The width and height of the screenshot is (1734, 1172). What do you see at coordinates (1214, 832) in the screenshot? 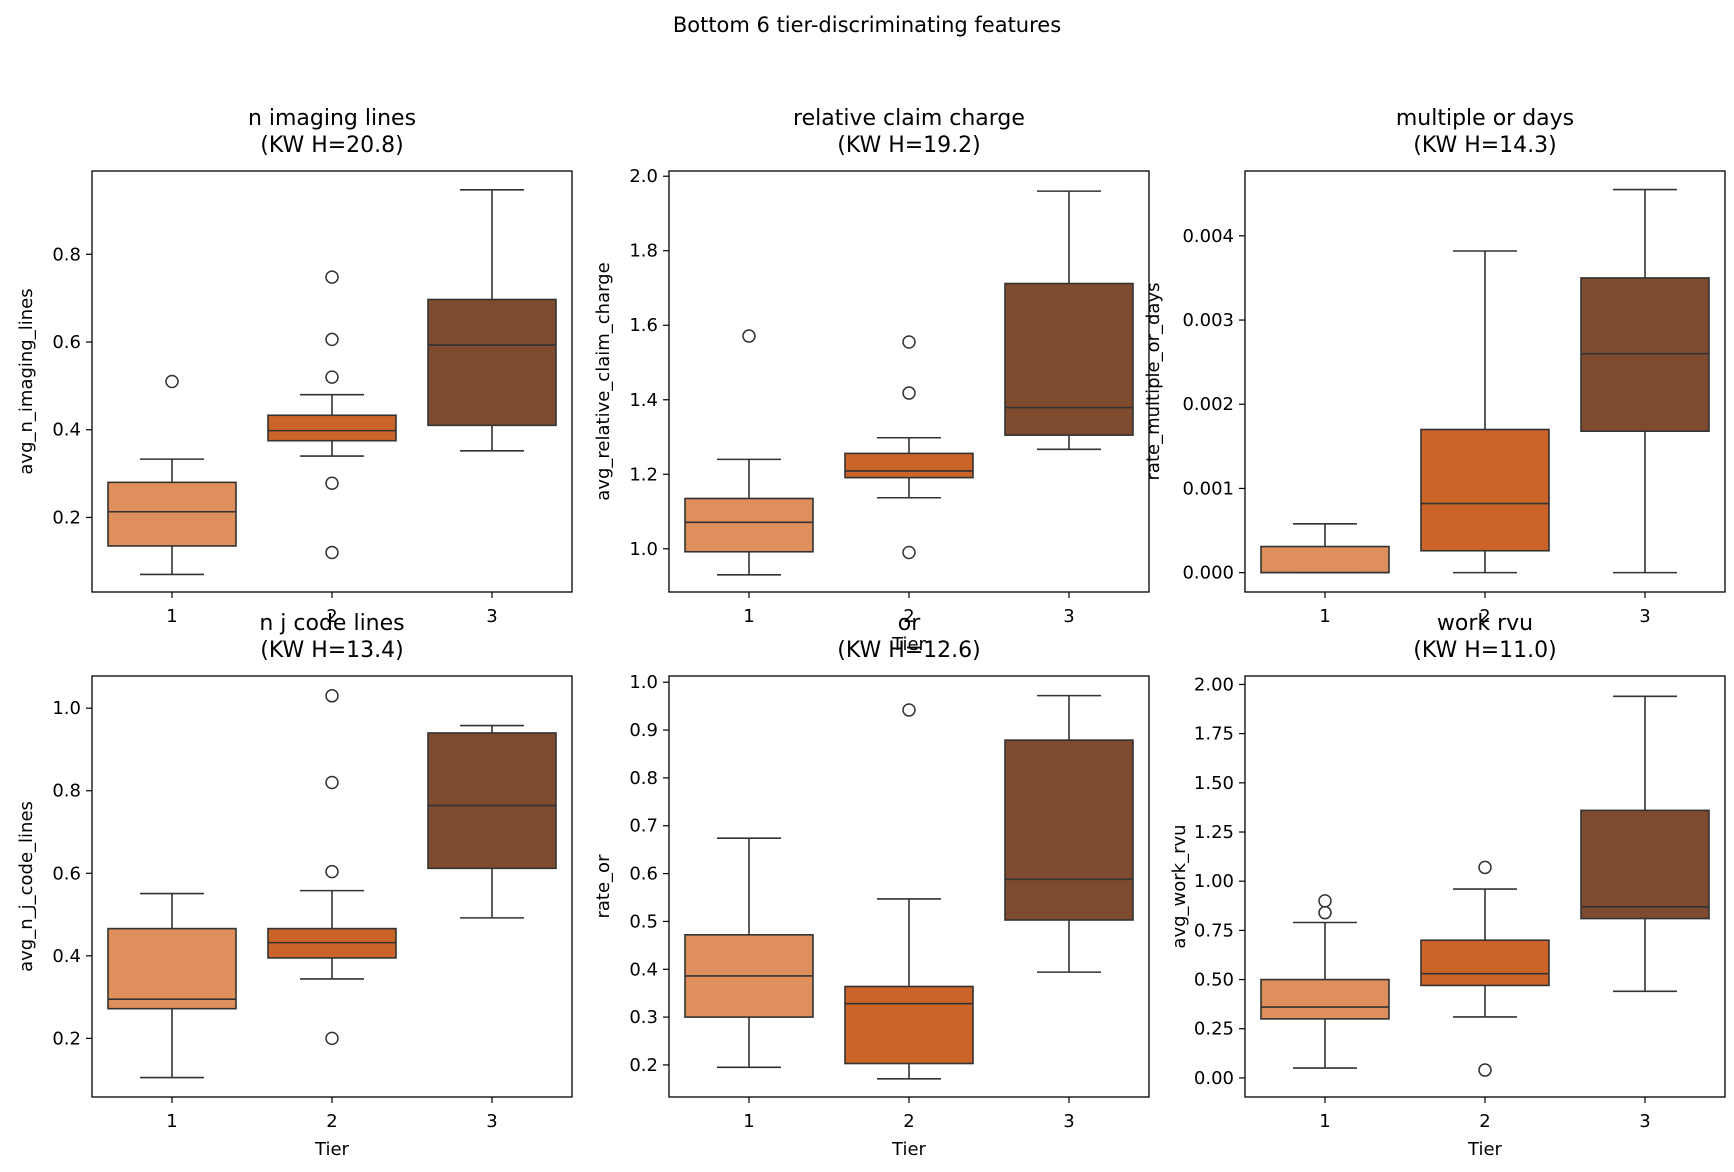
I see `y-tick-label: 1.25` at bounding box center [1214, 832].